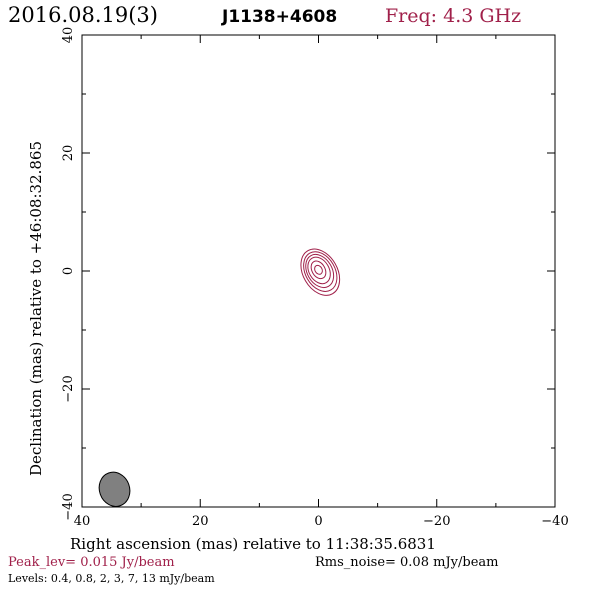 Image resolution: width=590 pixels, height=595 pixels. Describe the element at coordinates (279, 17) in the screenshot. I see `header-source: J1138+4608` at that location.